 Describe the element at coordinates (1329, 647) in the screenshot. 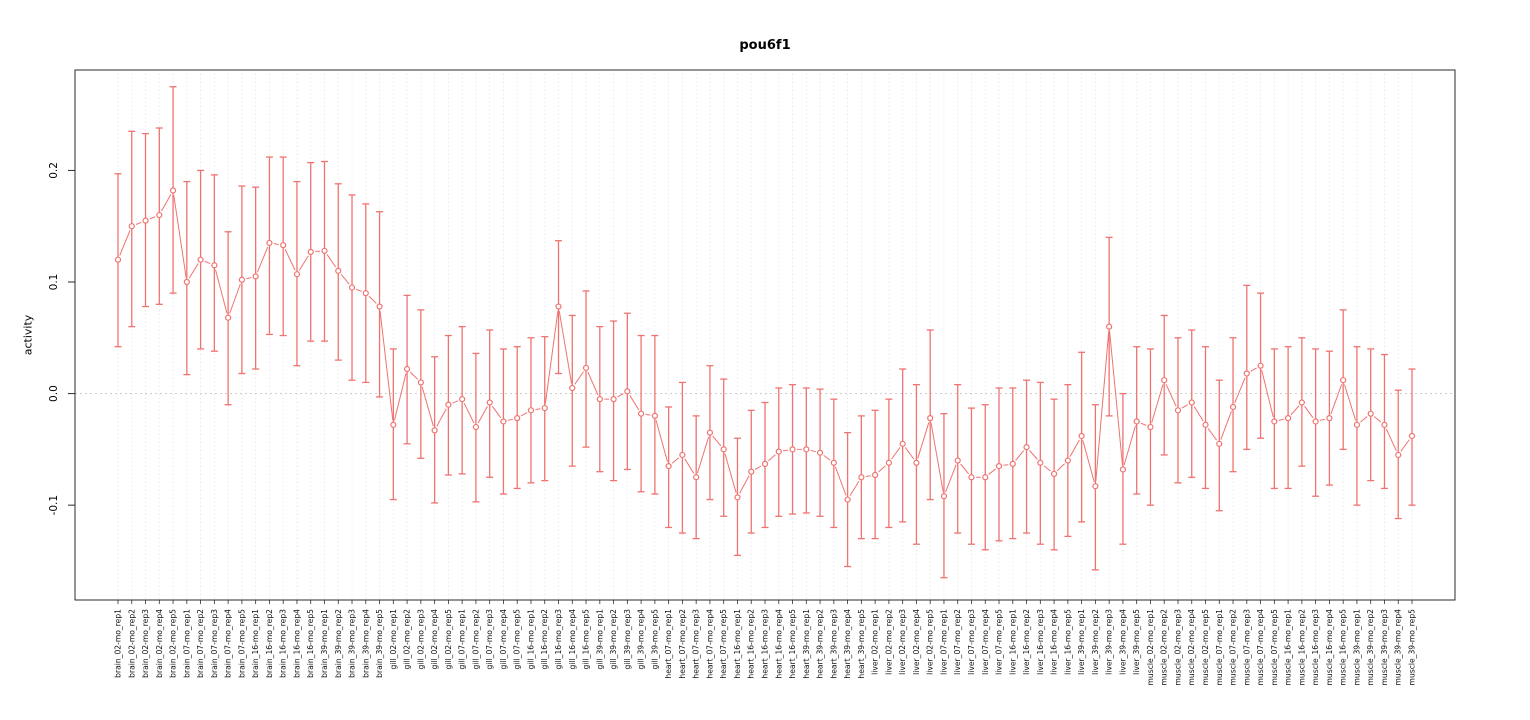

I see `svg-text: muscle_16-mo_rep4` at that location.